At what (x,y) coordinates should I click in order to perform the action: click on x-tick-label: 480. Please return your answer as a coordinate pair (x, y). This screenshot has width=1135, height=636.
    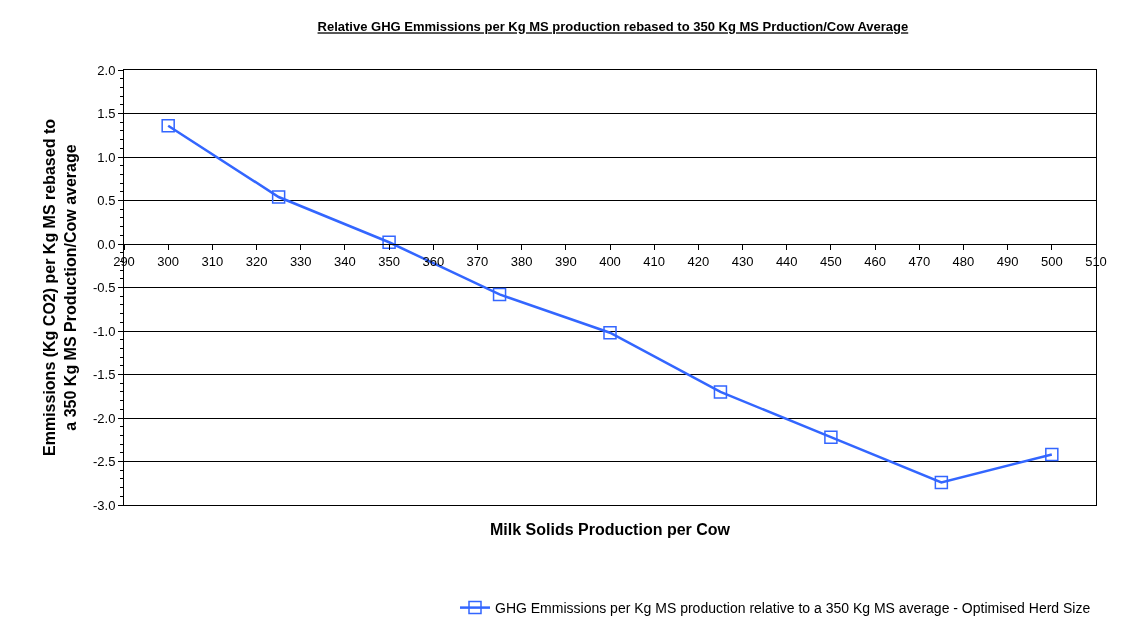
    Looking at the image, I should click on (963, 261).